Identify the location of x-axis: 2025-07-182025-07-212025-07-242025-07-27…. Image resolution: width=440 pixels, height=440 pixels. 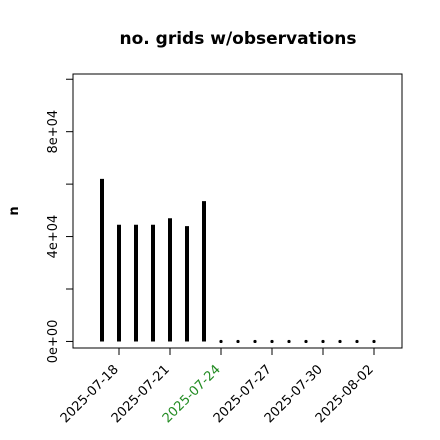
(217, 386).